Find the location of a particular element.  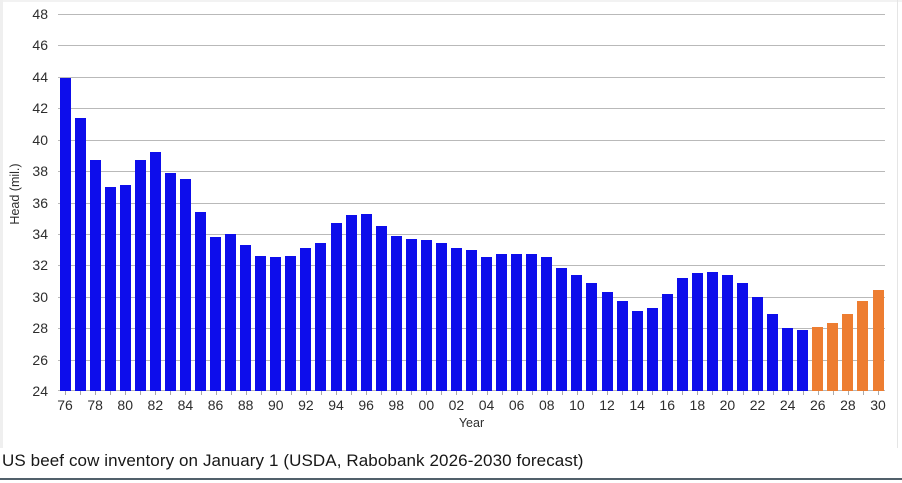

bar-2008 is located at coordinates (547, 324).